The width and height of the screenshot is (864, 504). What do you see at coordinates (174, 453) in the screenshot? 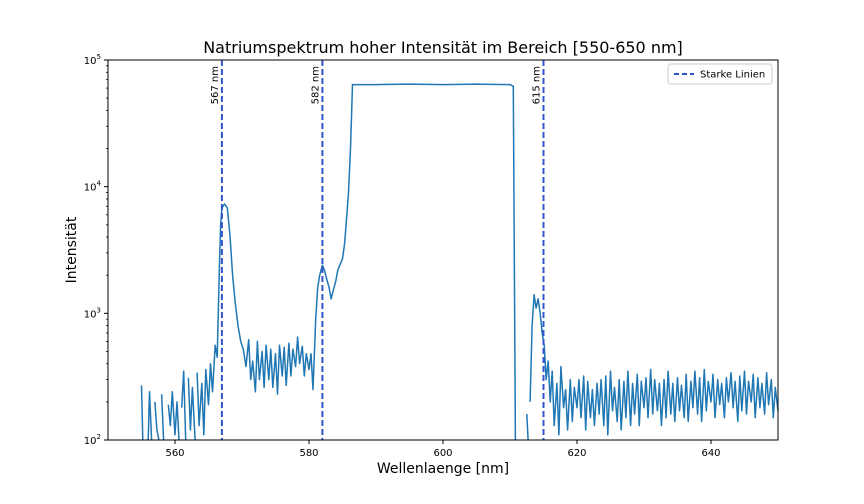
I see `x-tick-label: 560` at bounding box center [174, 453].